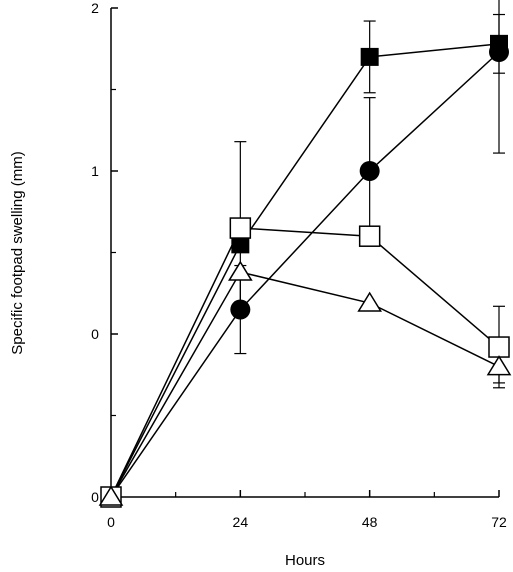 This screenshot has height=572, width=513. Describe the element at coordinates (307, 510) in the screenshot. I see `x-ticks: 0 24 48 72` at that location.